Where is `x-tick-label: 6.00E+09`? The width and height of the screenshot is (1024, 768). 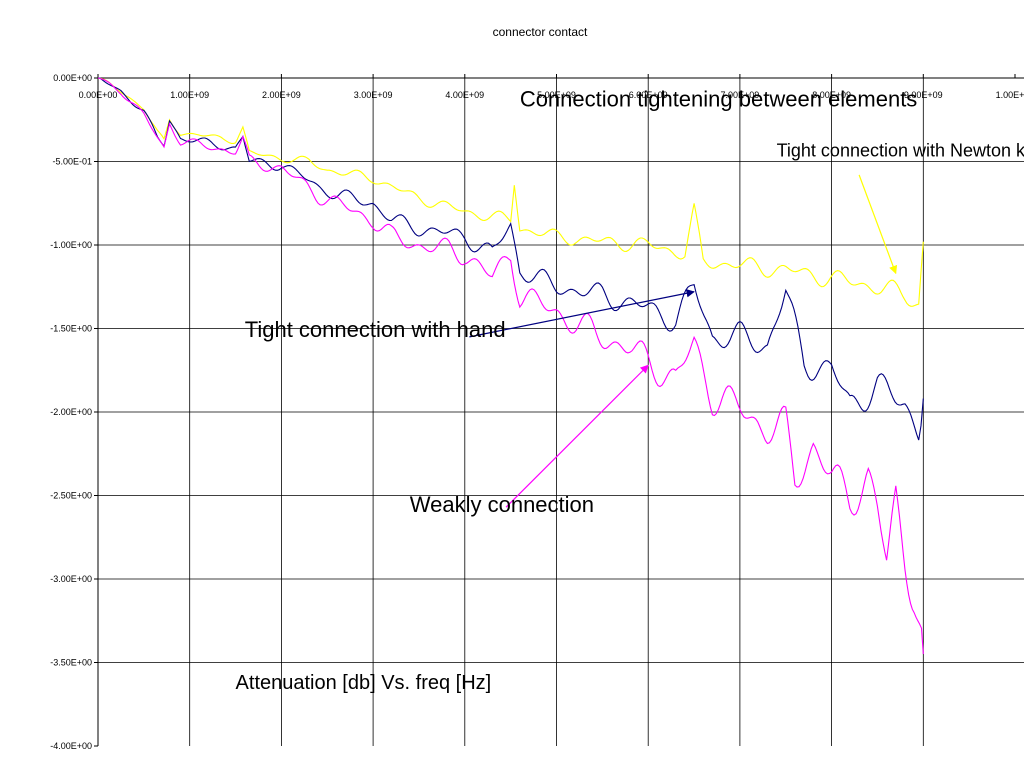 x-tick-label: 6.00E+09 is located at coordinates (648, 95).